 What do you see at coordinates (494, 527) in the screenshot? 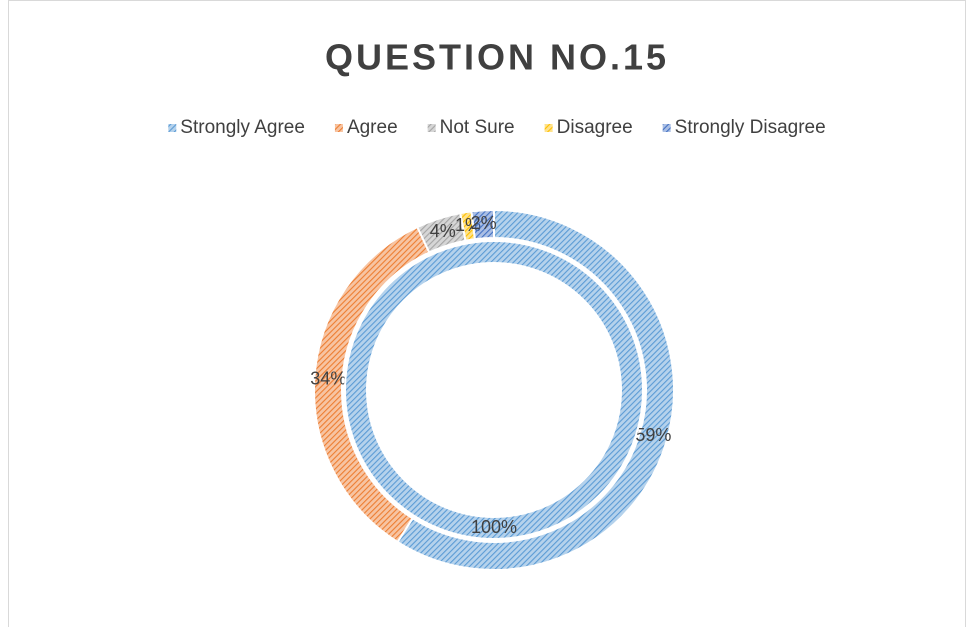
I see `data-label: 100%` at bounding box center [494, 527].